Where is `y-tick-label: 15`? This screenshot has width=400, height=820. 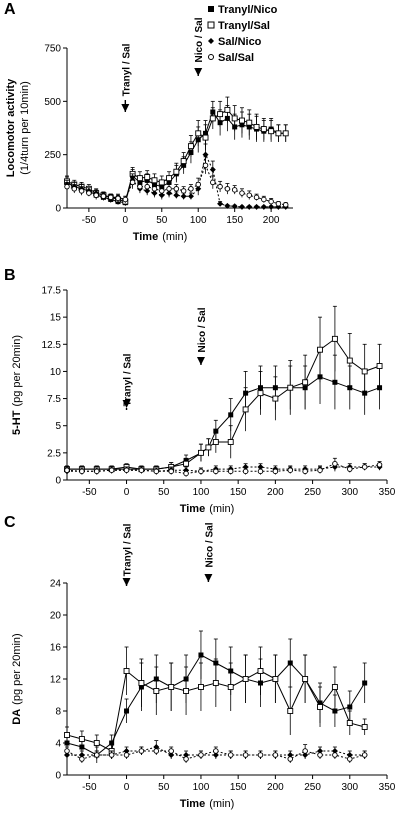
y-tick-label: 15 is located at coordinates (56, 318).